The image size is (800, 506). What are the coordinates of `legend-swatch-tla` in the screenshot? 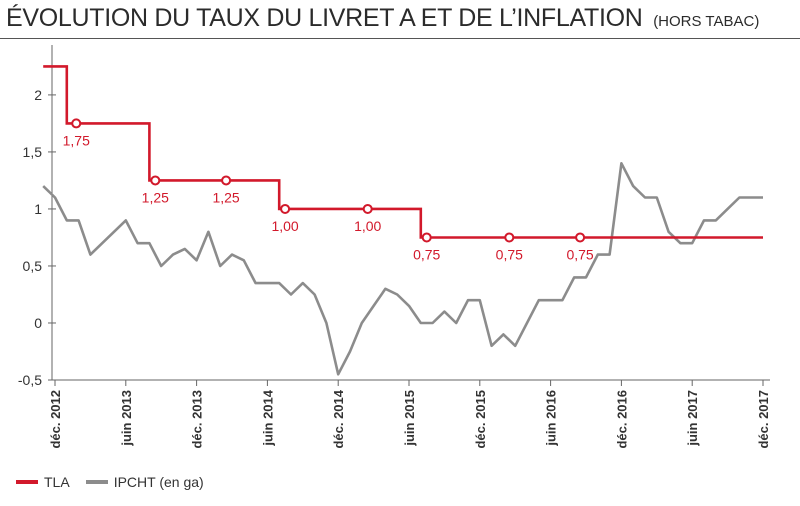 It's located at (27, 482).